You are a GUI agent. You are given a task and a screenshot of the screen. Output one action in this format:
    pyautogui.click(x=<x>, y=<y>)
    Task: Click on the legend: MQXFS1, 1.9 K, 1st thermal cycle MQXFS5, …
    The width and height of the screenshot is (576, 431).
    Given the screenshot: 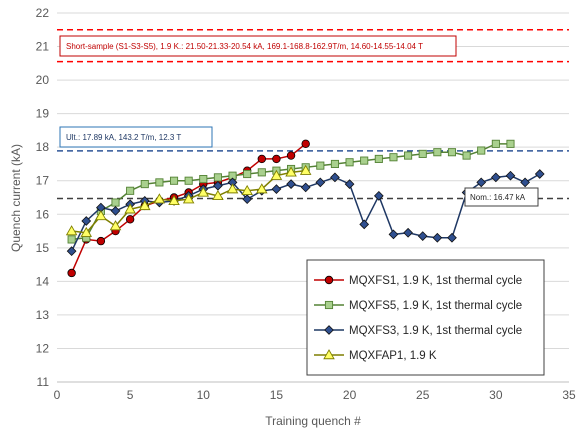 What is the action you would take?
    pyautogui.click(x=425, y=317)
    